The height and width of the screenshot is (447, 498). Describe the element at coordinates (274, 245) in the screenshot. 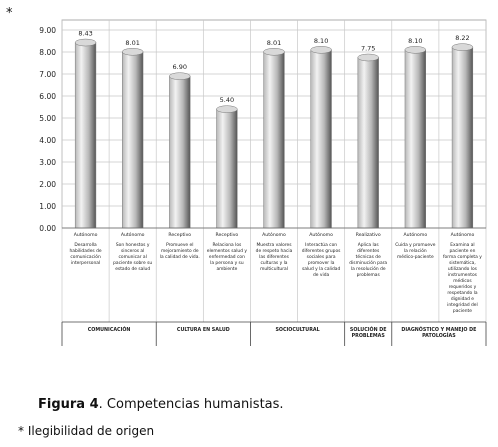

I see `category-desc-line: Muestra valores` at that location.